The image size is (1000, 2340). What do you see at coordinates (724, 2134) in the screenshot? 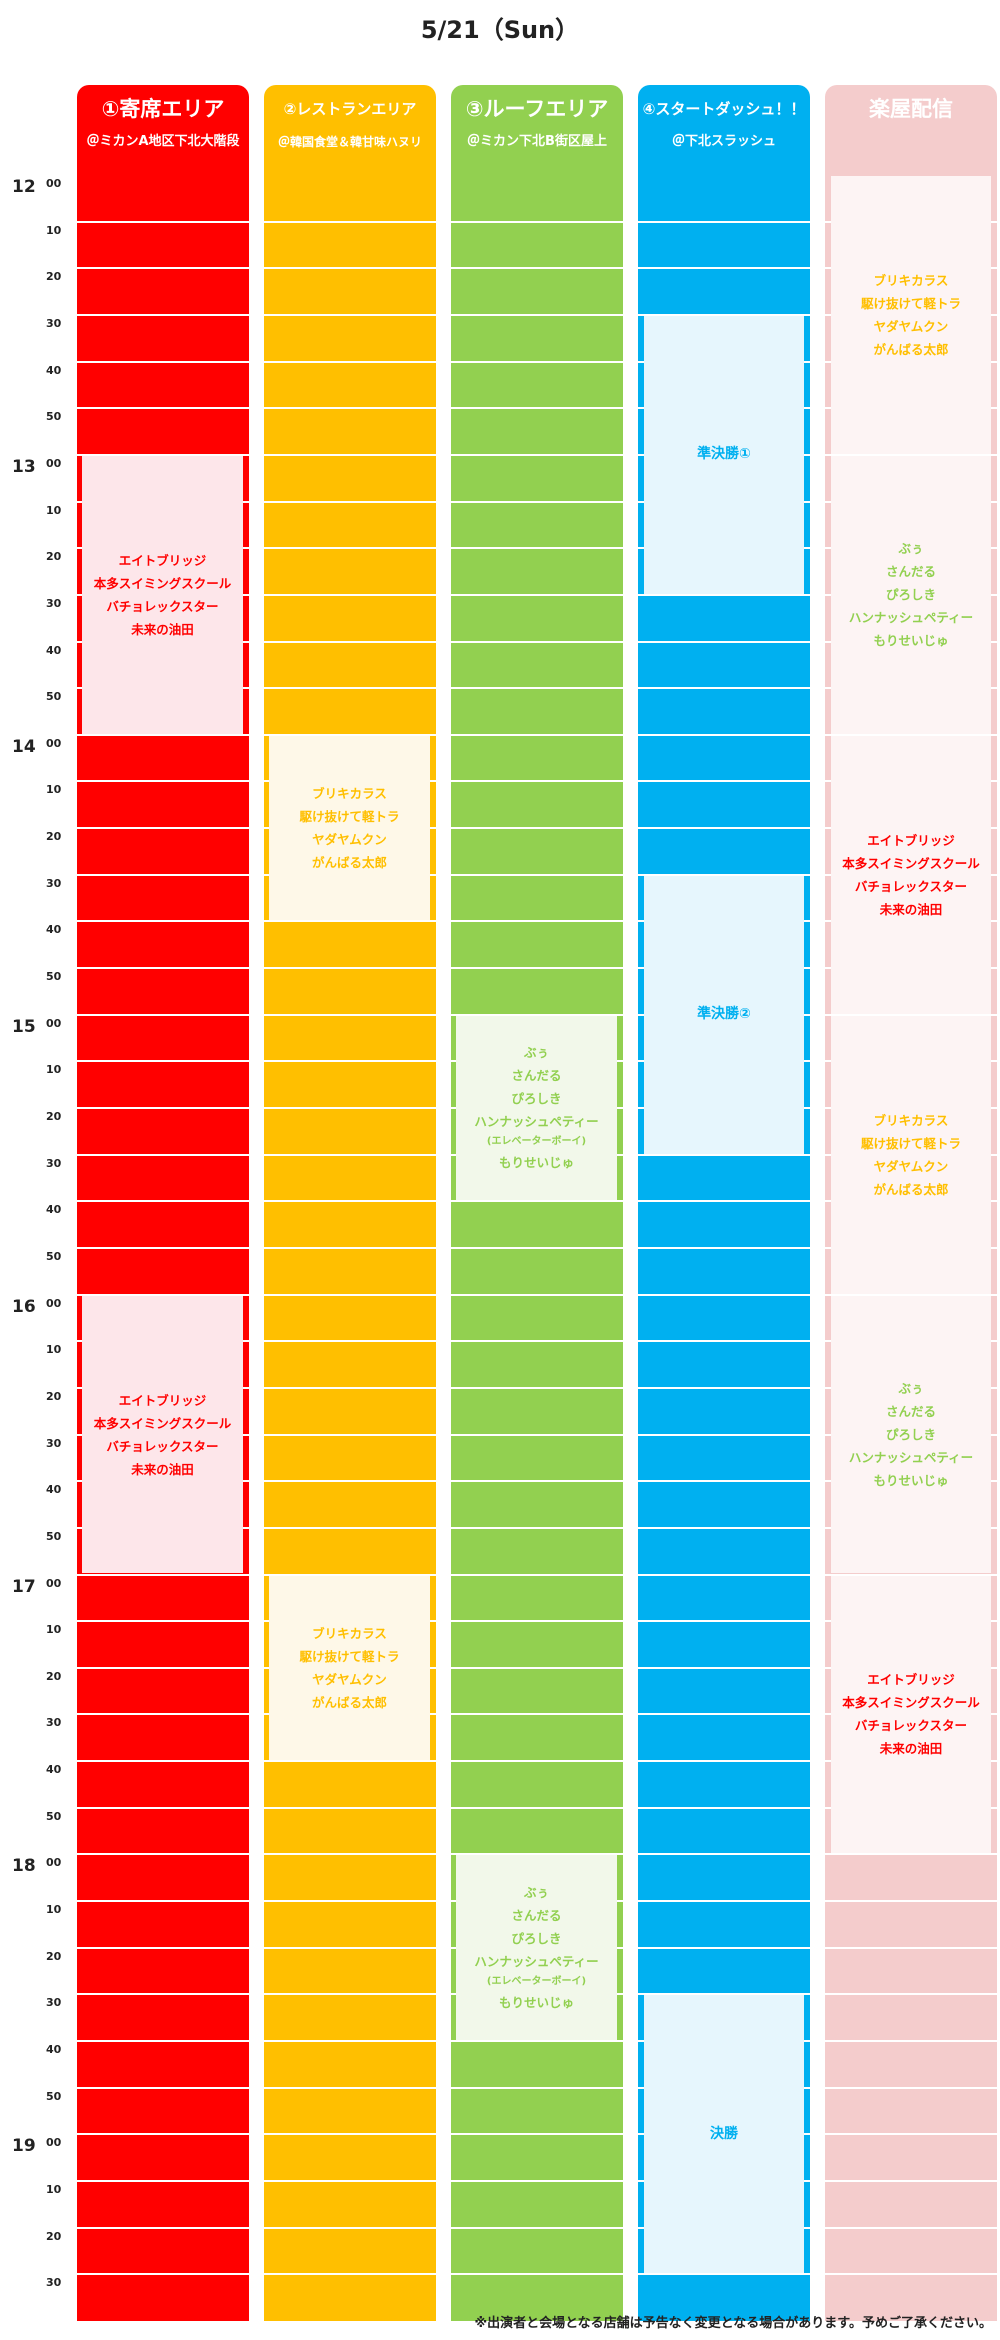
I see `performance-block: 決勝` at bounding box center [724, 2134].